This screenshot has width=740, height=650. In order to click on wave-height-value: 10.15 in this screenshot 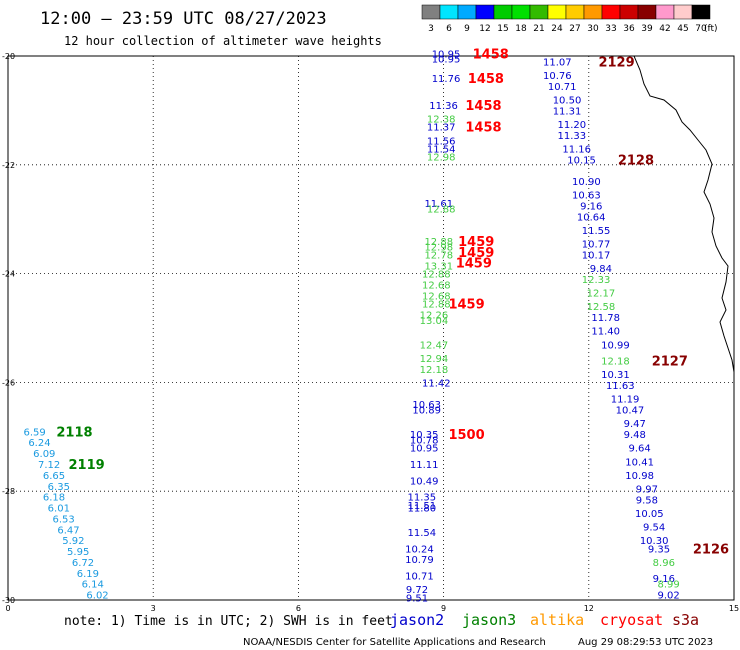, I will do `click(581, 160)`.